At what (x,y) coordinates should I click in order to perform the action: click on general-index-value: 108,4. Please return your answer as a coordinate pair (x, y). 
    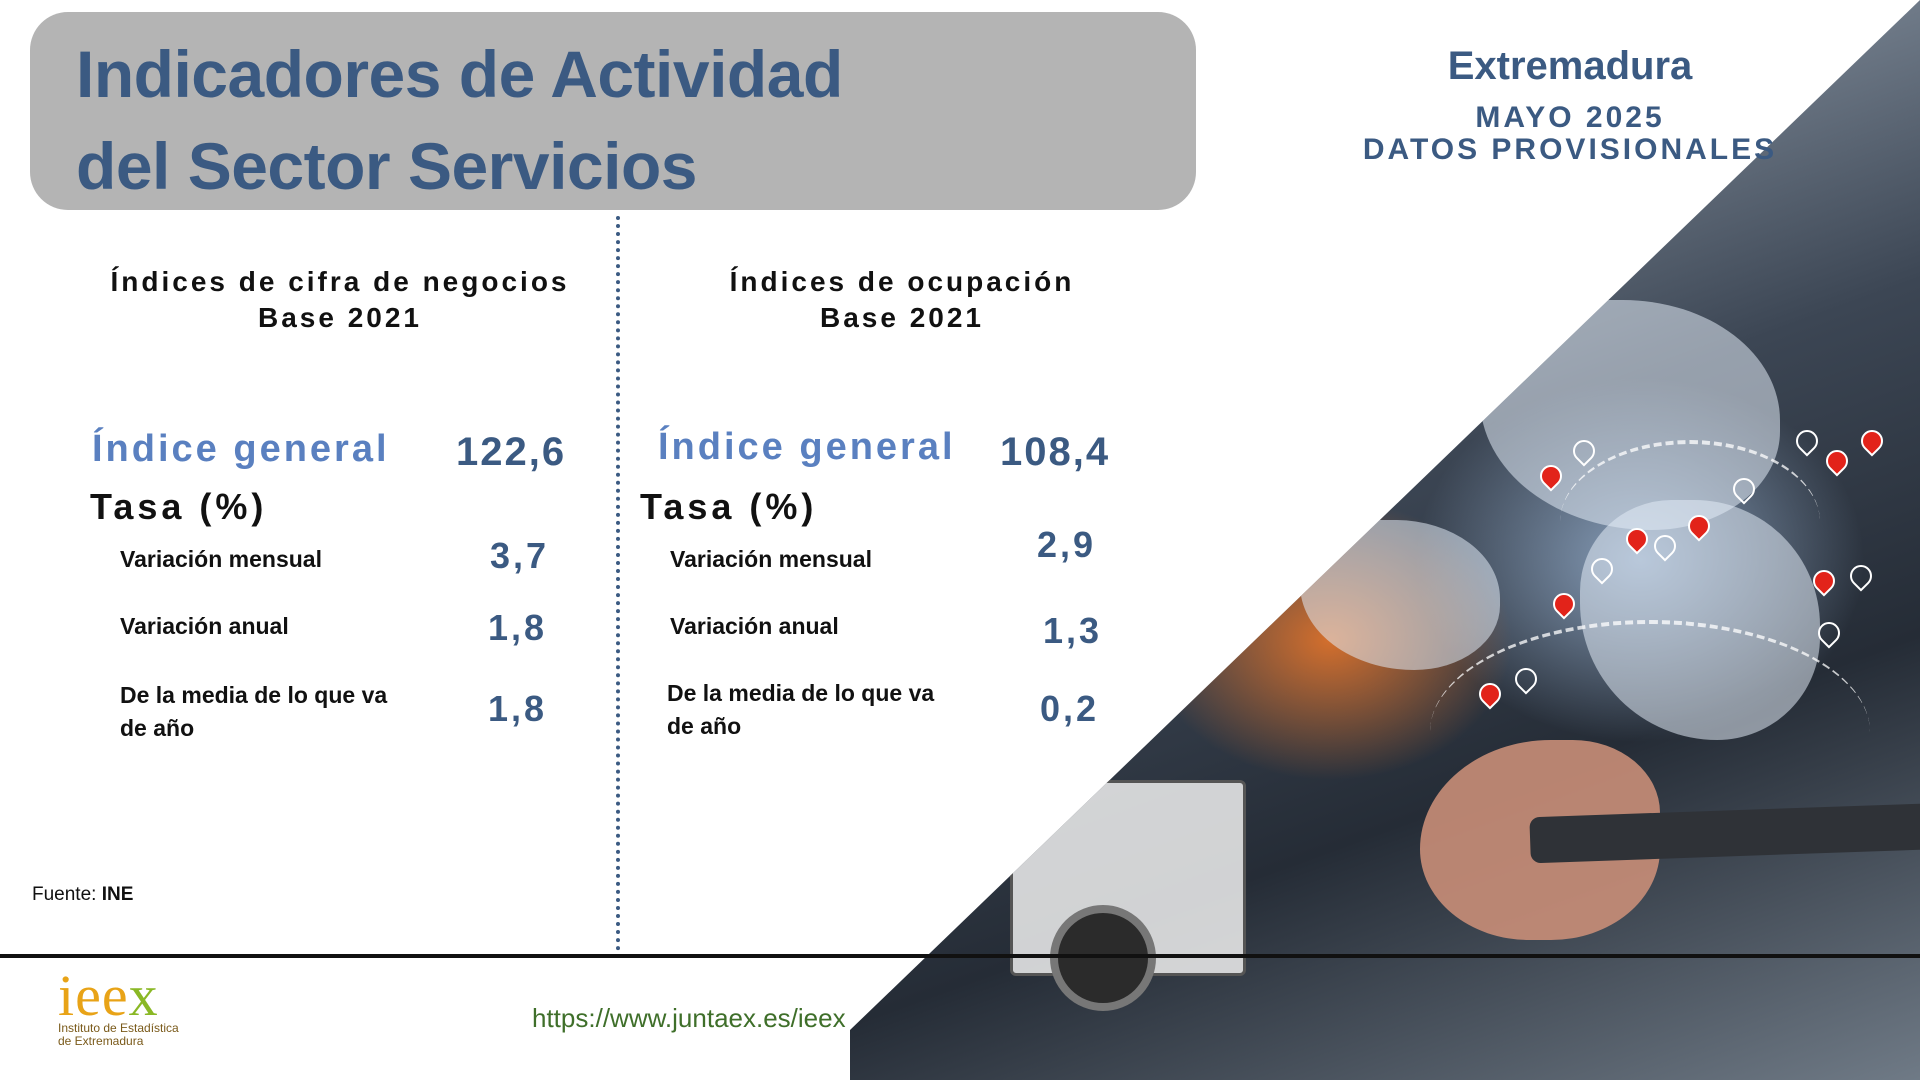
    Looking at the image, I should click on (1055, 452).